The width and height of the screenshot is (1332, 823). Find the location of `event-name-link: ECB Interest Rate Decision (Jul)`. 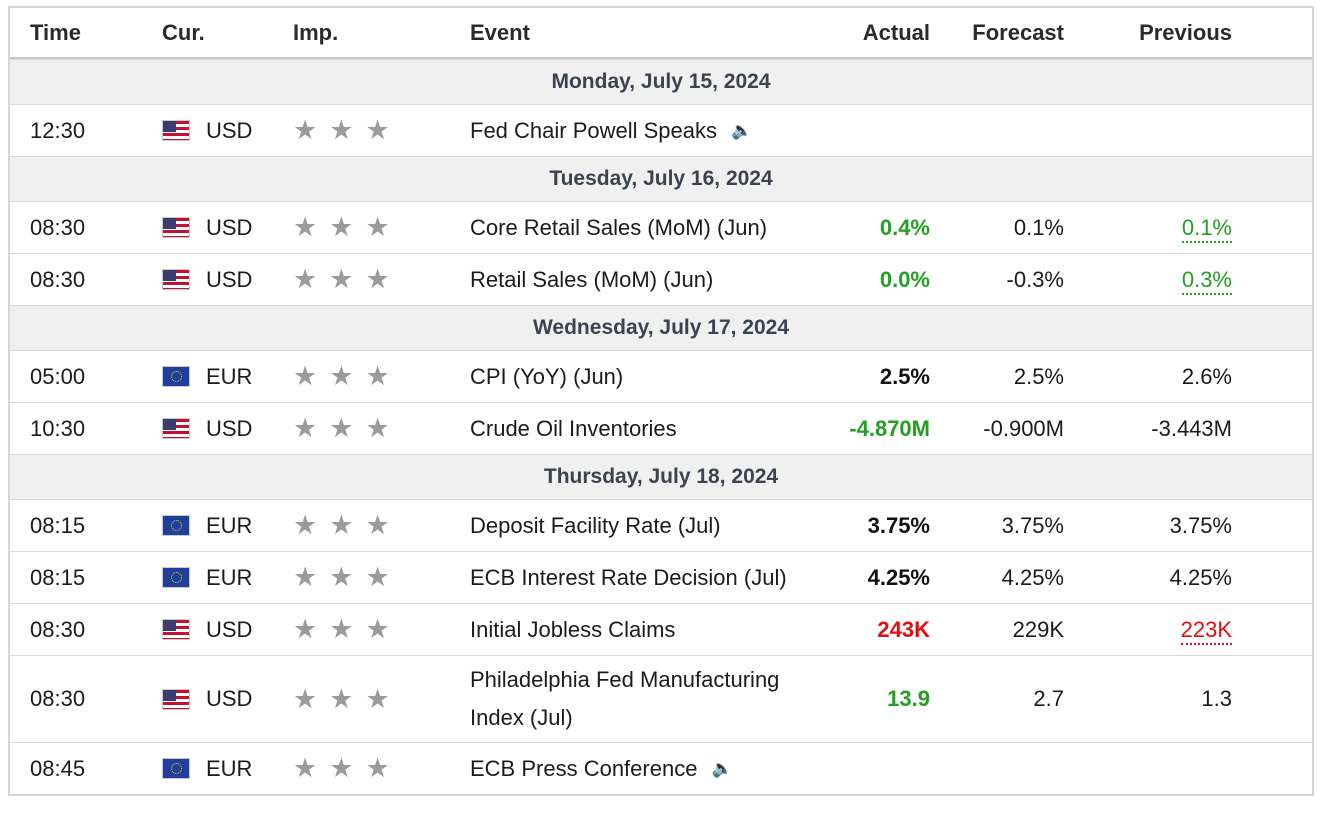

event-name-link: ECB Interest Rate Decision (Jul) is located at coordinates (628, 577).